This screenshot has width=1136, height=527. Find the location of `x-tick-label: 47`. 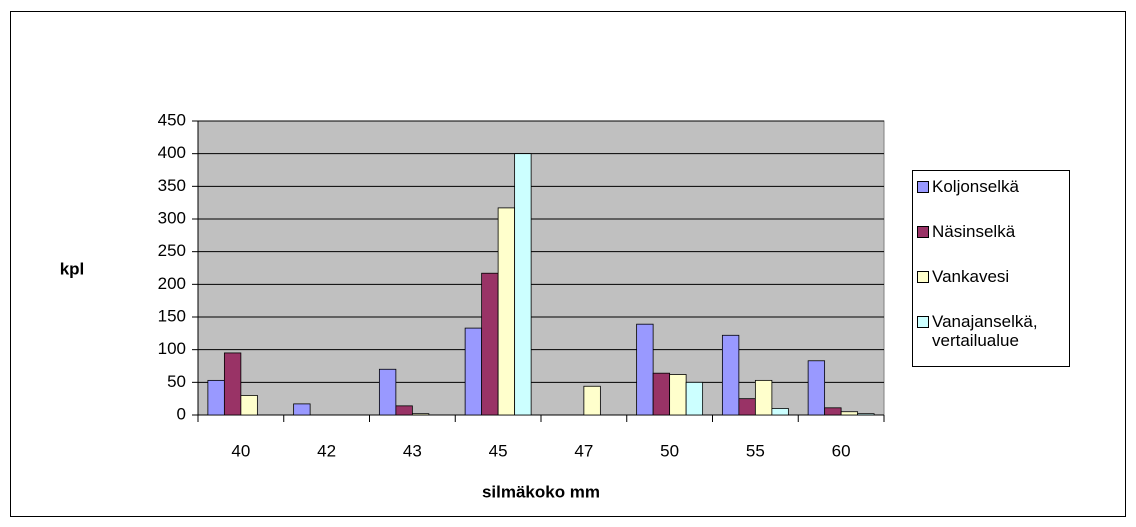

x-tick-label: 47 is located at coordinates (583, 450).